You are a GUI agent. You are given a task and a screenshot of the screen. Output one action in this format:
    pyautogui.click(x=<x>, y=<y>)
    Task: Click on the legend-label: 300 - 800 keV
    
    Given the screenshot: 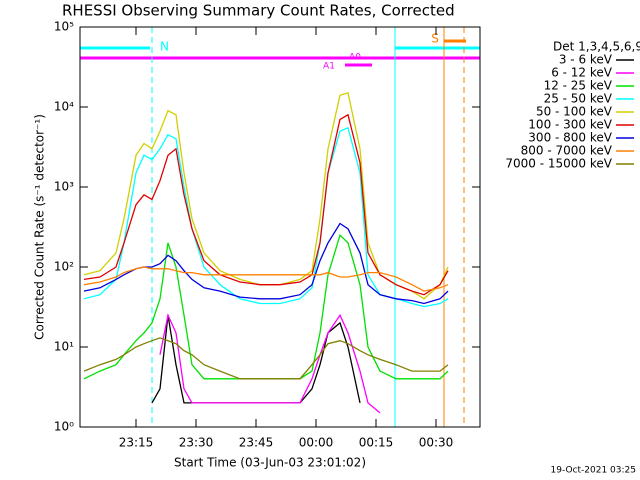 What is the action you would take?
    pyautogui.click(x=570, y=138)
    